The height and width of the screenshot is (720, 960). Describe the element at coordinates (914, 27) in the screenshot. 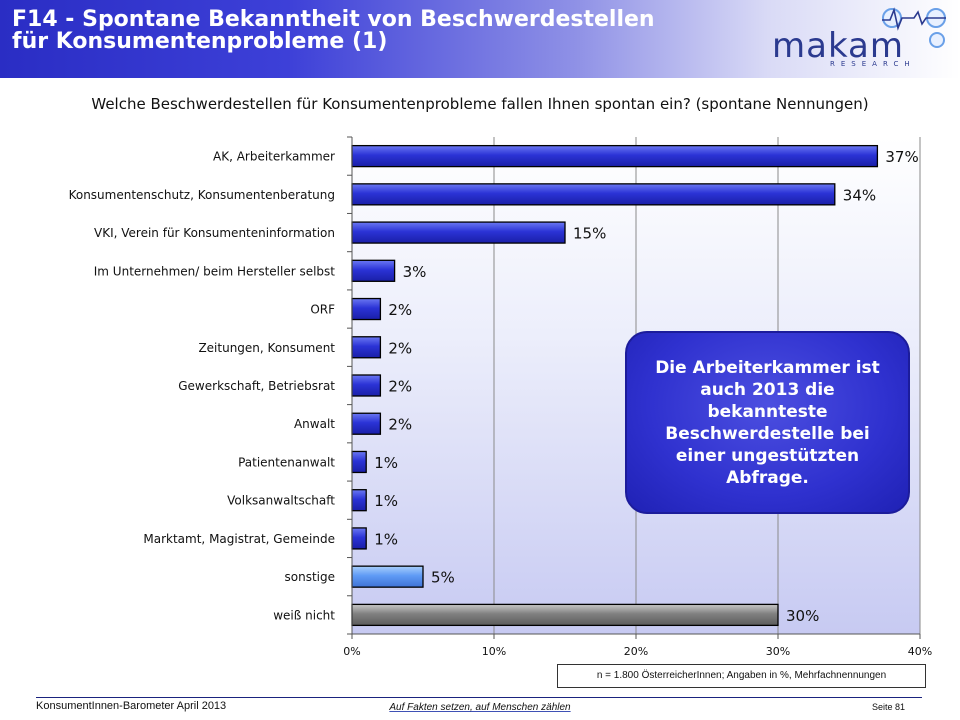

I see `logo-waves-icon` at that location.